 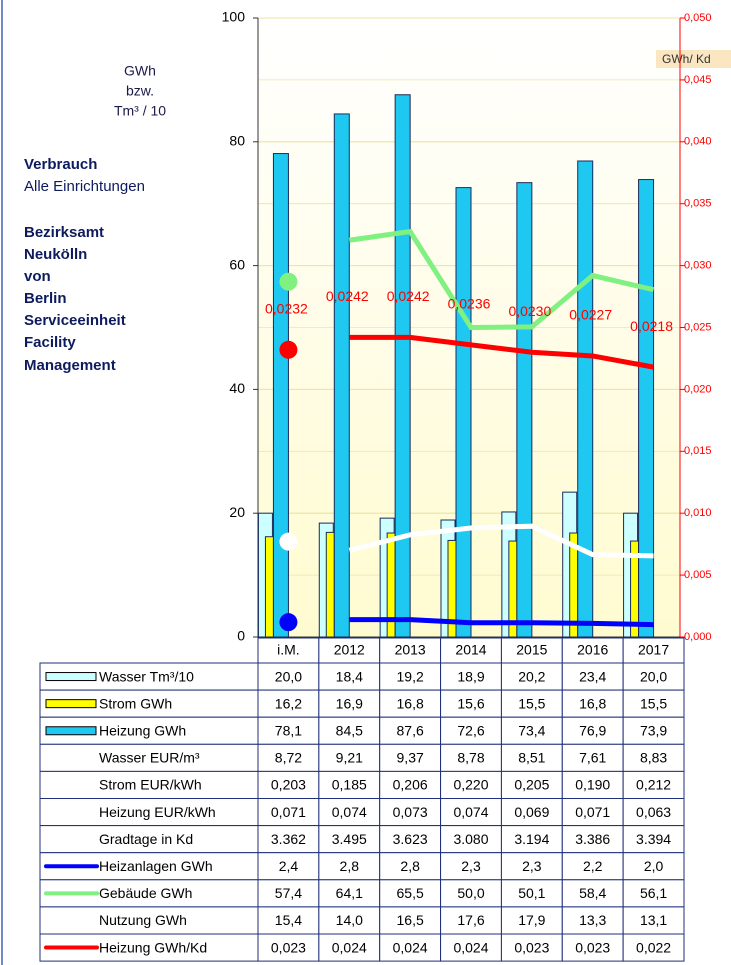 What do you see at coordinates (349, 893) in the screenshot?
I see `table-value: 64,1` at bounding box center [349, 893].